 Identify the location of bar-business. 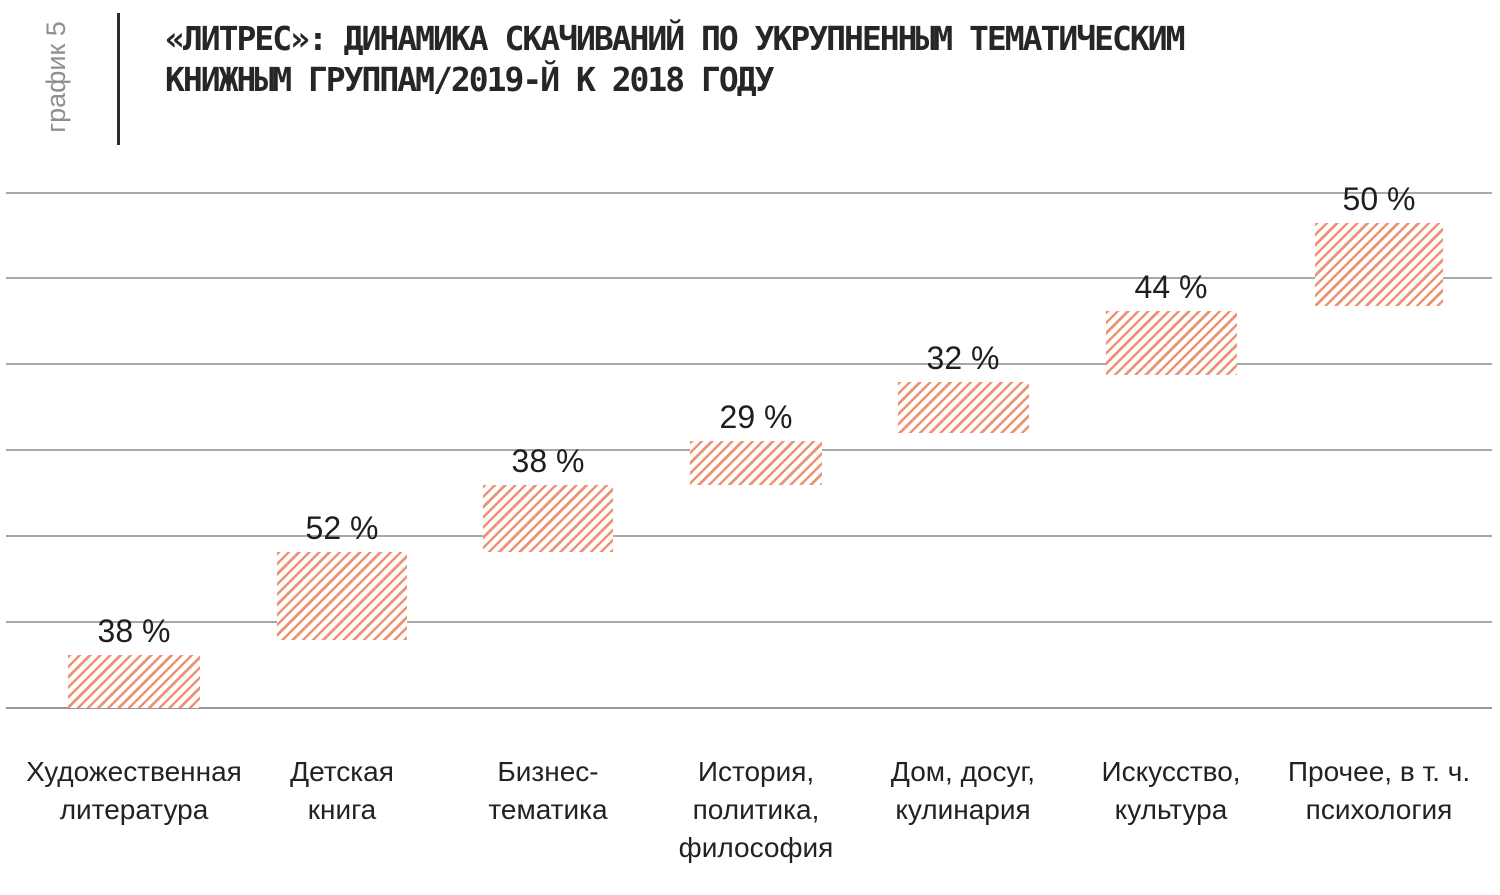
(548, 518).